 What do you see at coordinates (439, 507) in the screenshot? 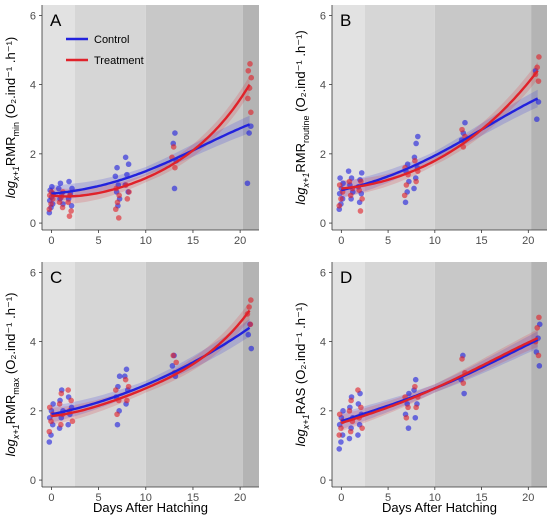
I see `panel-d-x-axis-title: Days After Hatching` at bounding box center [439, 507].